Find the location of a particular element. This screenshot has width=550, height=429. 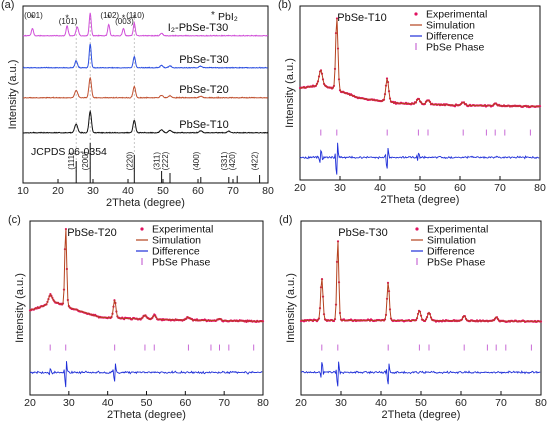

pbi2-hkl-label: (110) is located at coordinates (135, 15).